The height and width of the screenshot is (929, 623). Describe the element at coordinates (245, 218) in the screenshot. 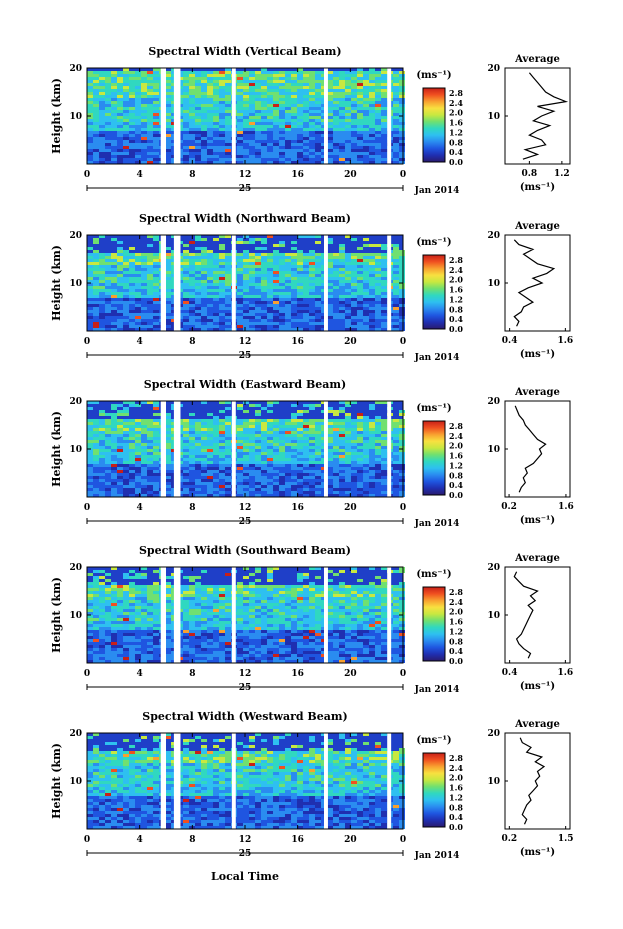

I see `panel-title: Spectral Width (Northward Beam)` at that location.